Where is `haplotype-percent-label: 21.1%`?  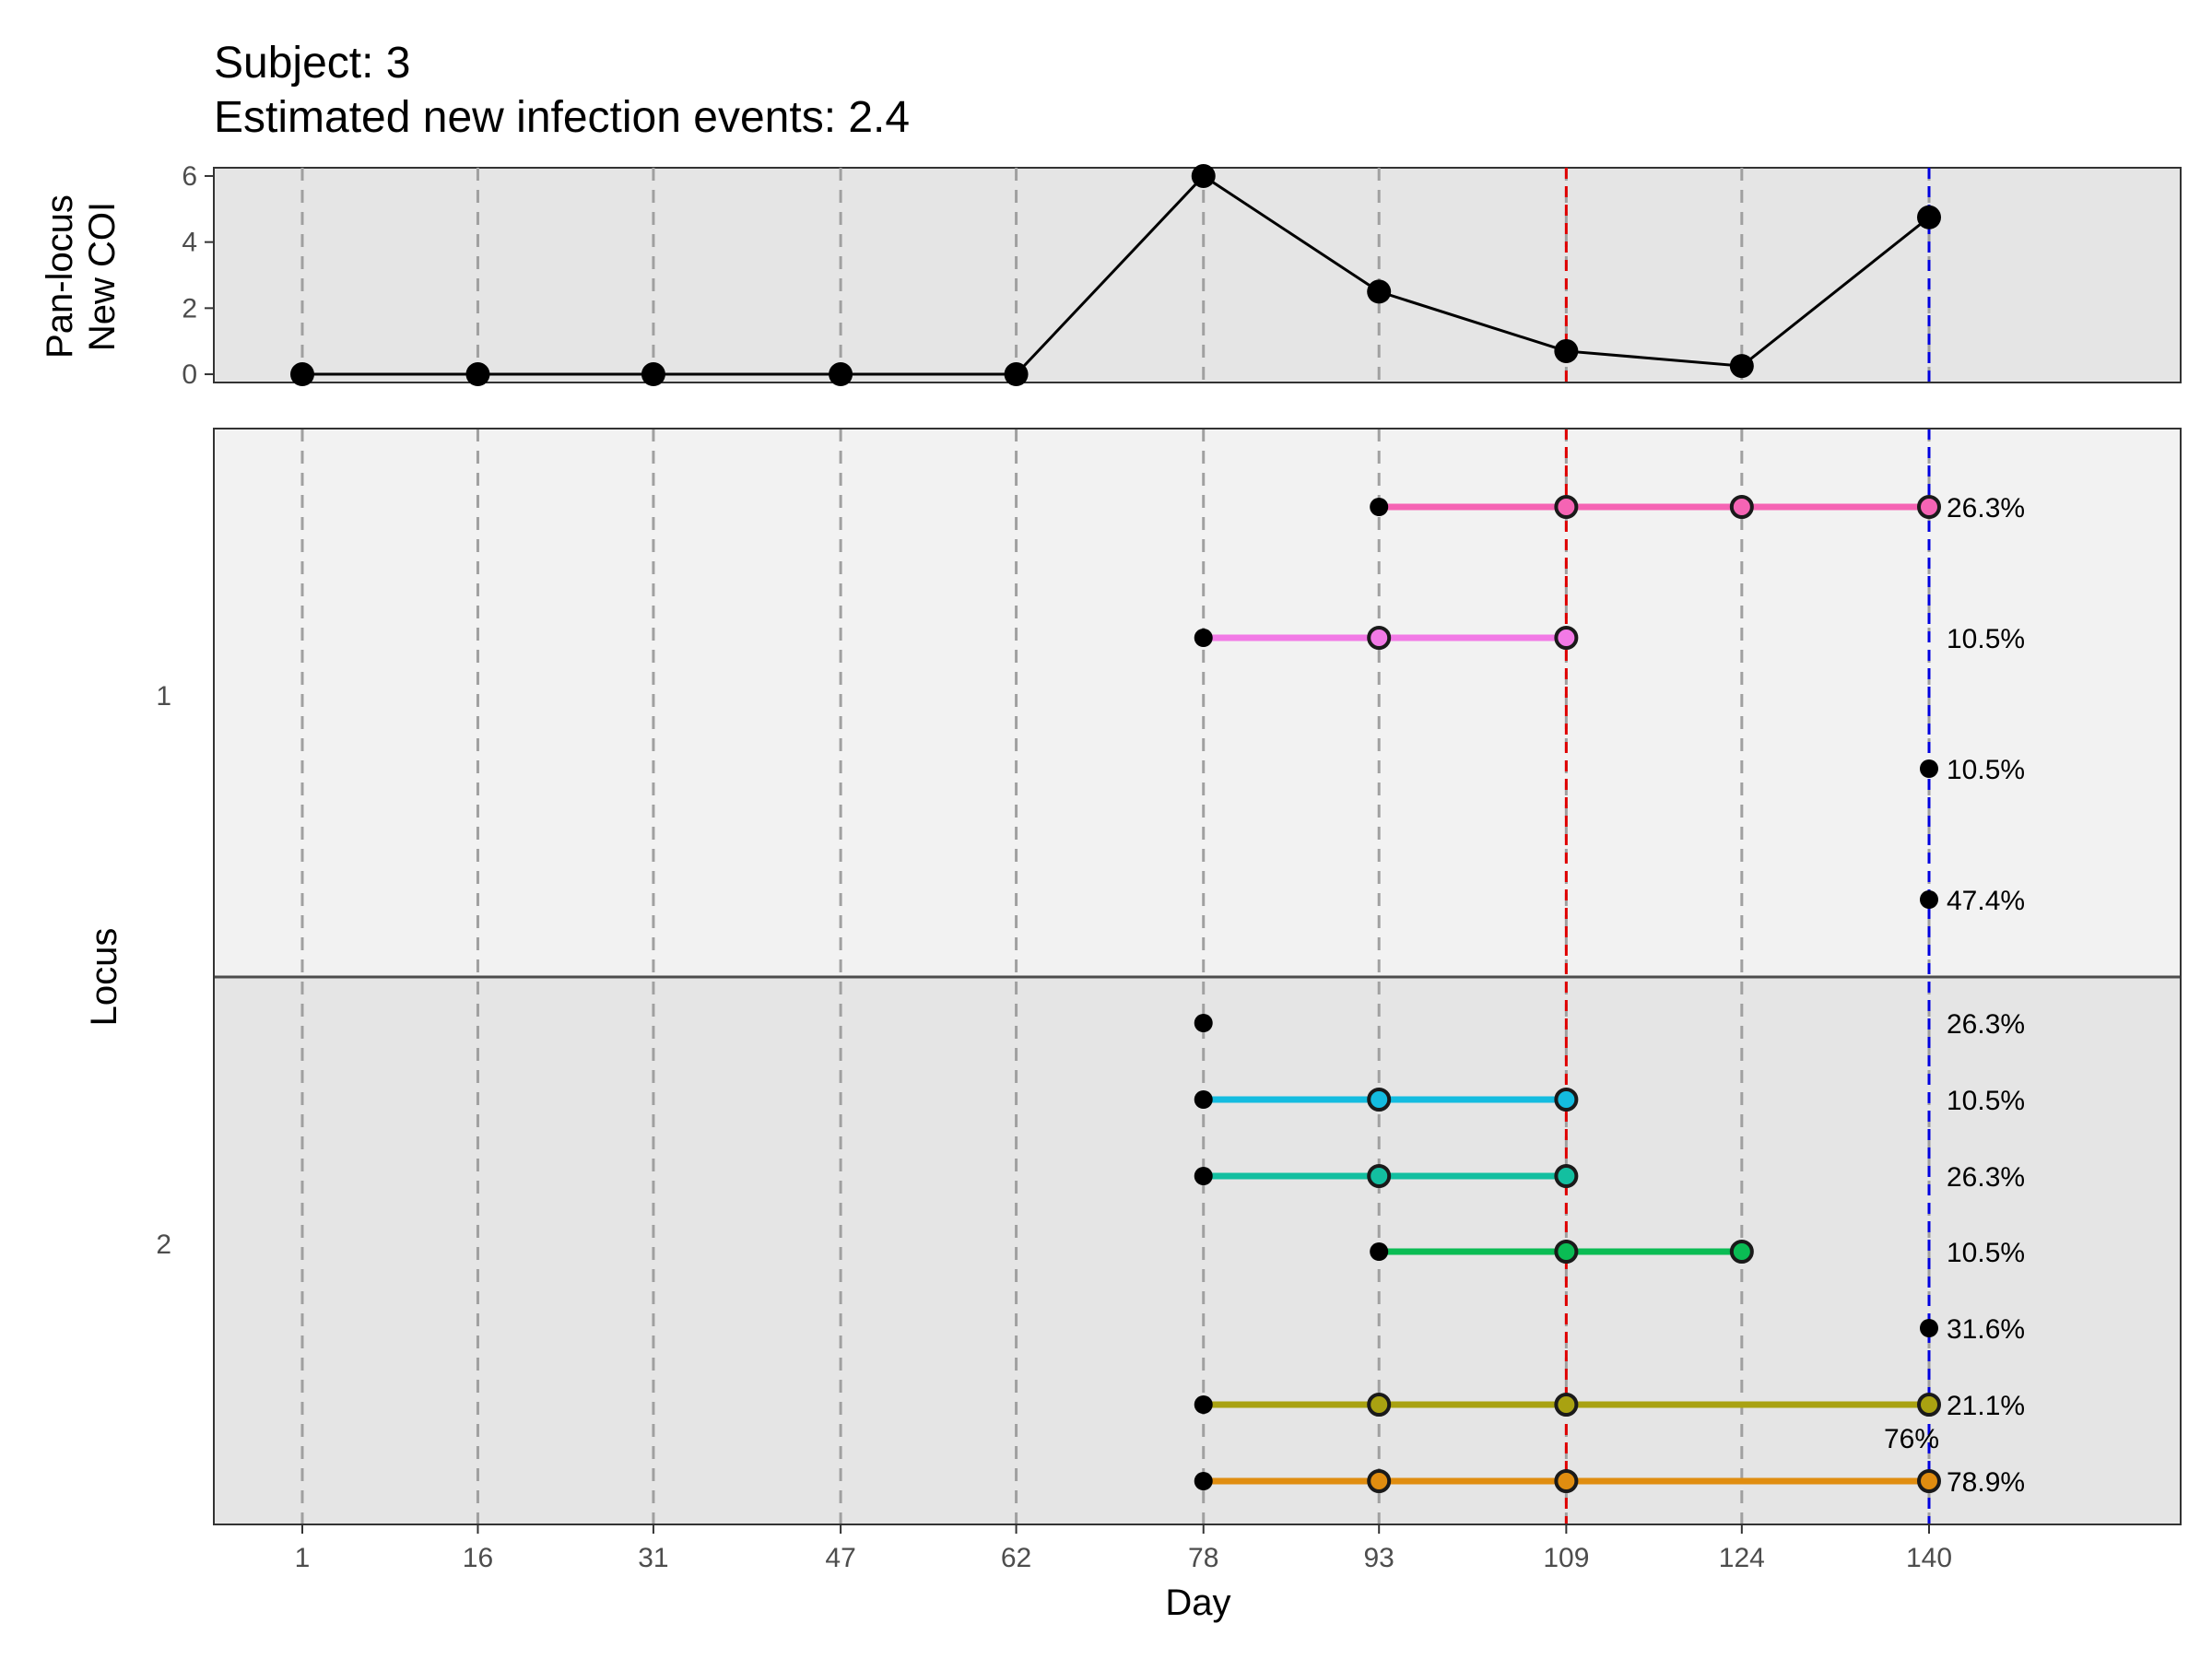
haplotype-percent-label: 21.1% is located at coordinates (1986, 1406).